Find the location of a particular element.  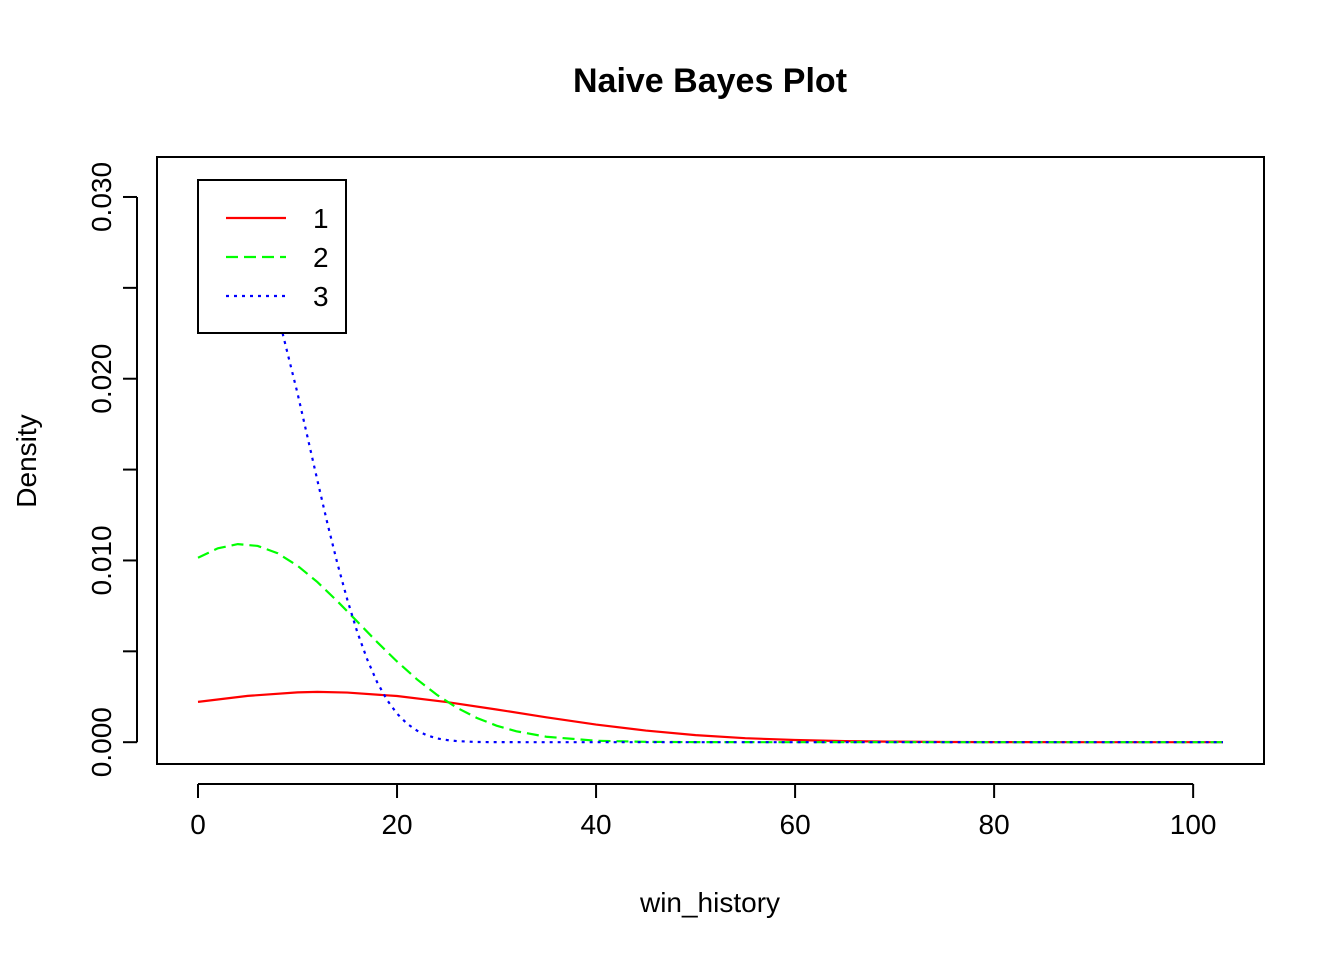

x-tick-label: 0 is located at coordinates (198, 824).